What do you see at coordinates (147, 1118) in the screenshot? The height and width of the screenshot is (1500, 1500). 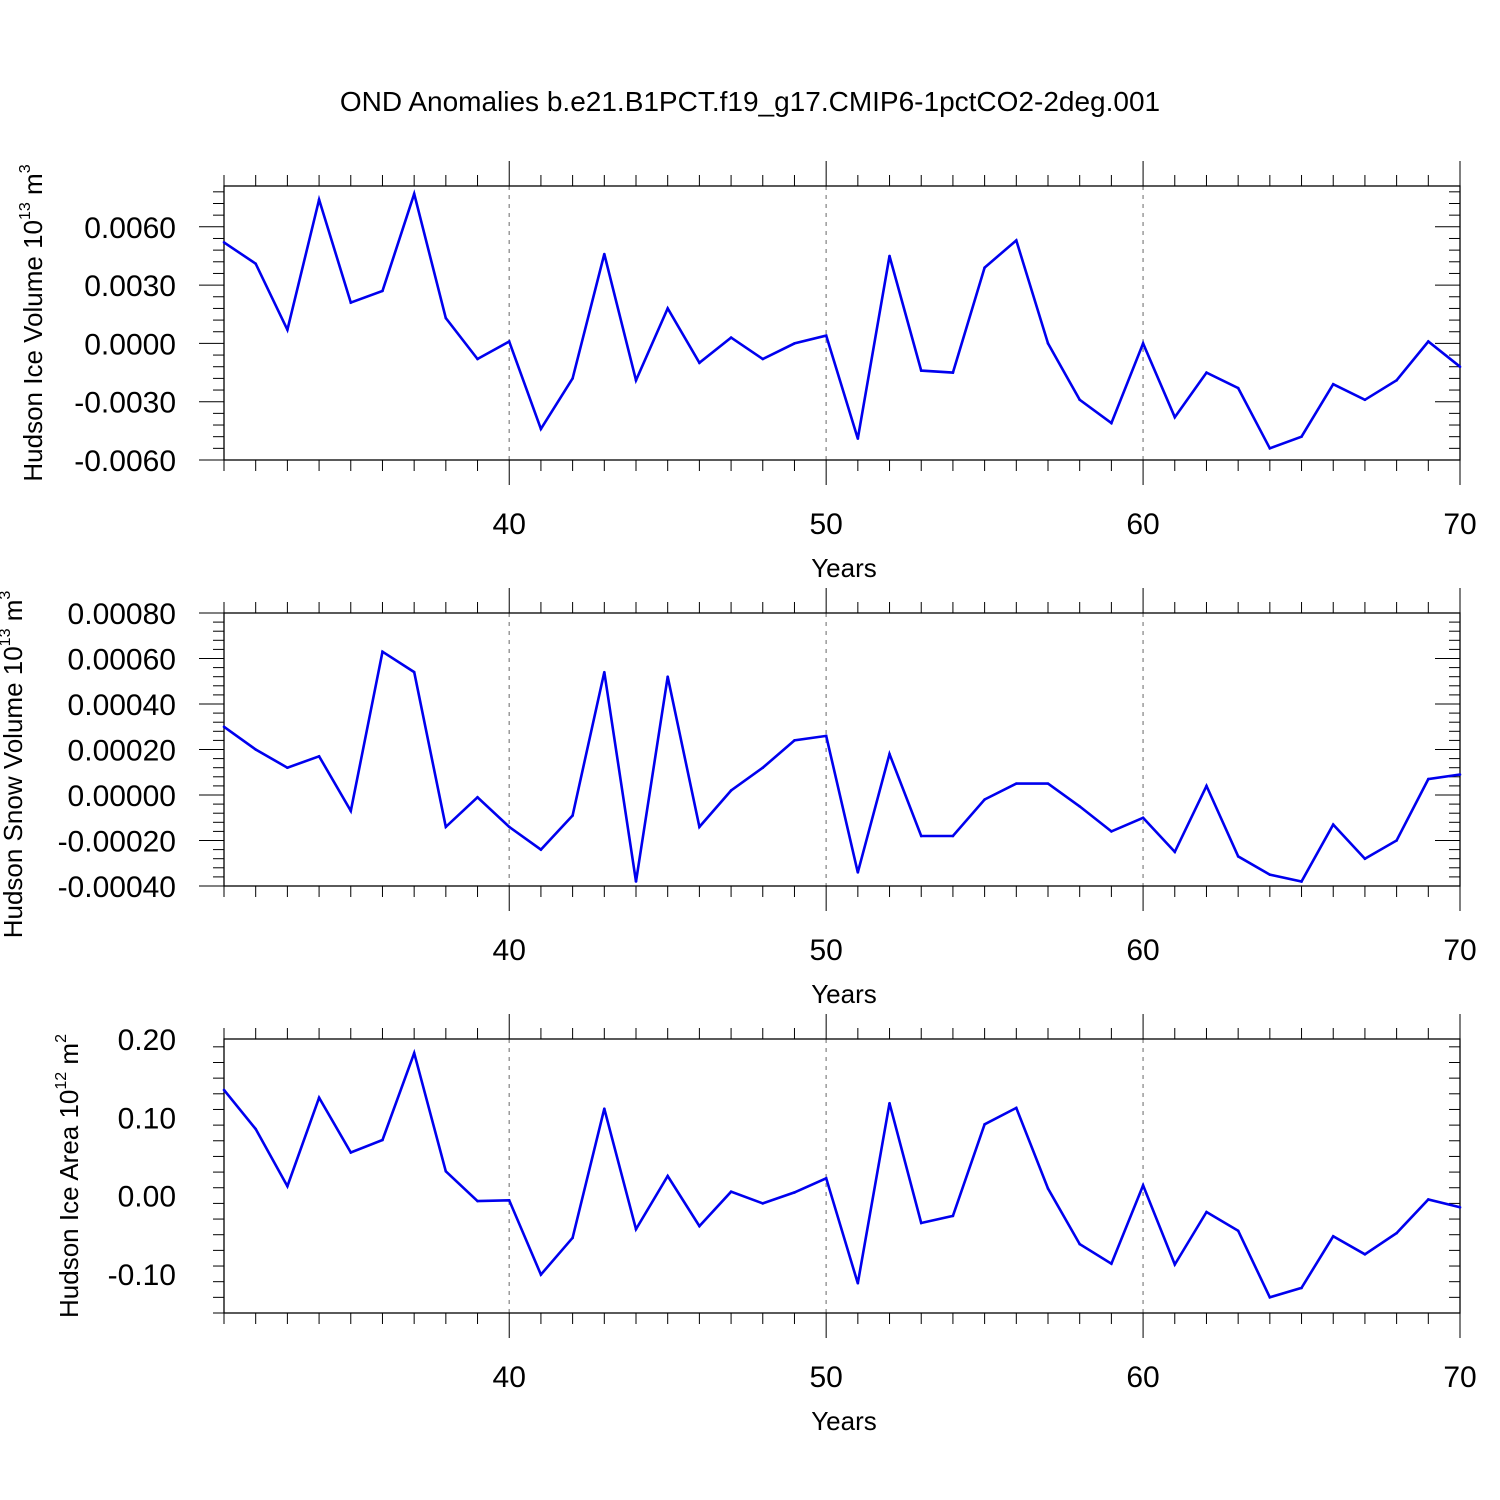 I see `y-tick-label: 0.10` at bounding box center [147, 1118].